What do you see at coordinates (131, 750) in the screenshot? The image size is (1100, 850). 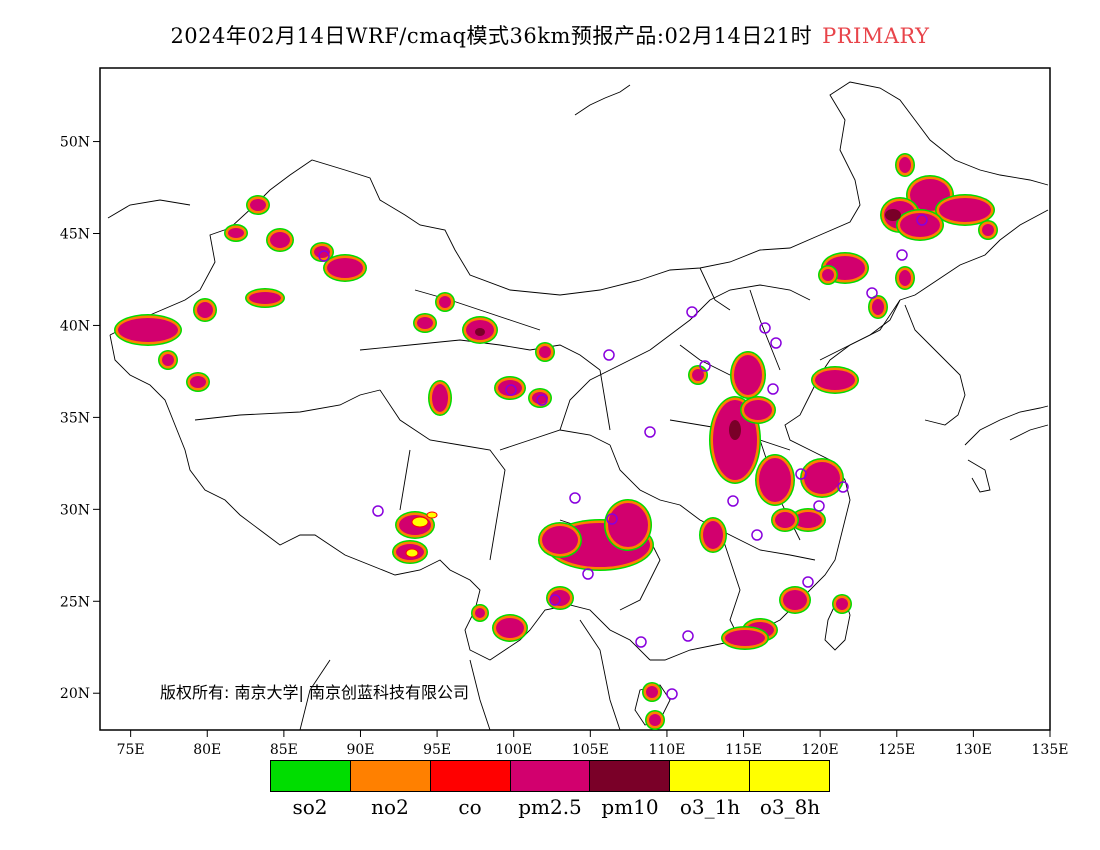 I see `lon-tick-label: 75E` at bounding box center [131, 750].